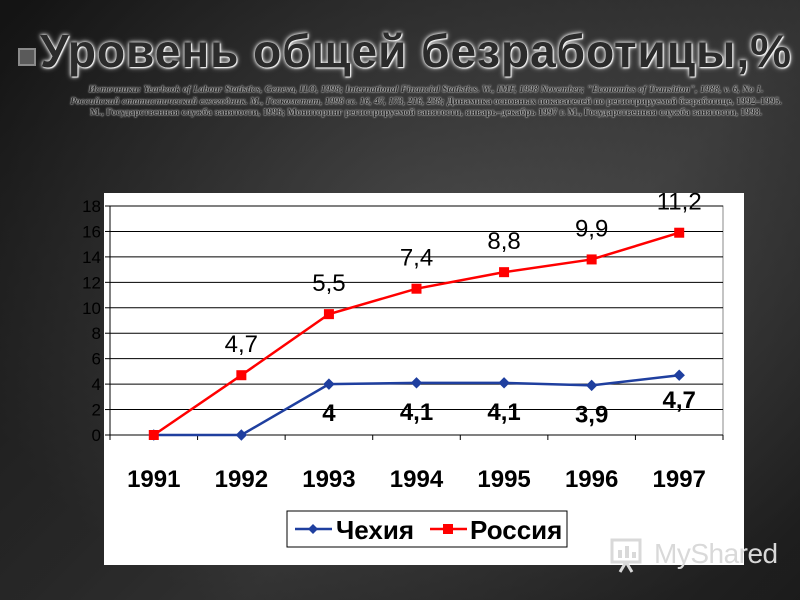 This screenshot has width=800, height=600. Describe the element at coordinates (91, 308) in the screenshot. I see `y-tick-label-10: 10` at that location.